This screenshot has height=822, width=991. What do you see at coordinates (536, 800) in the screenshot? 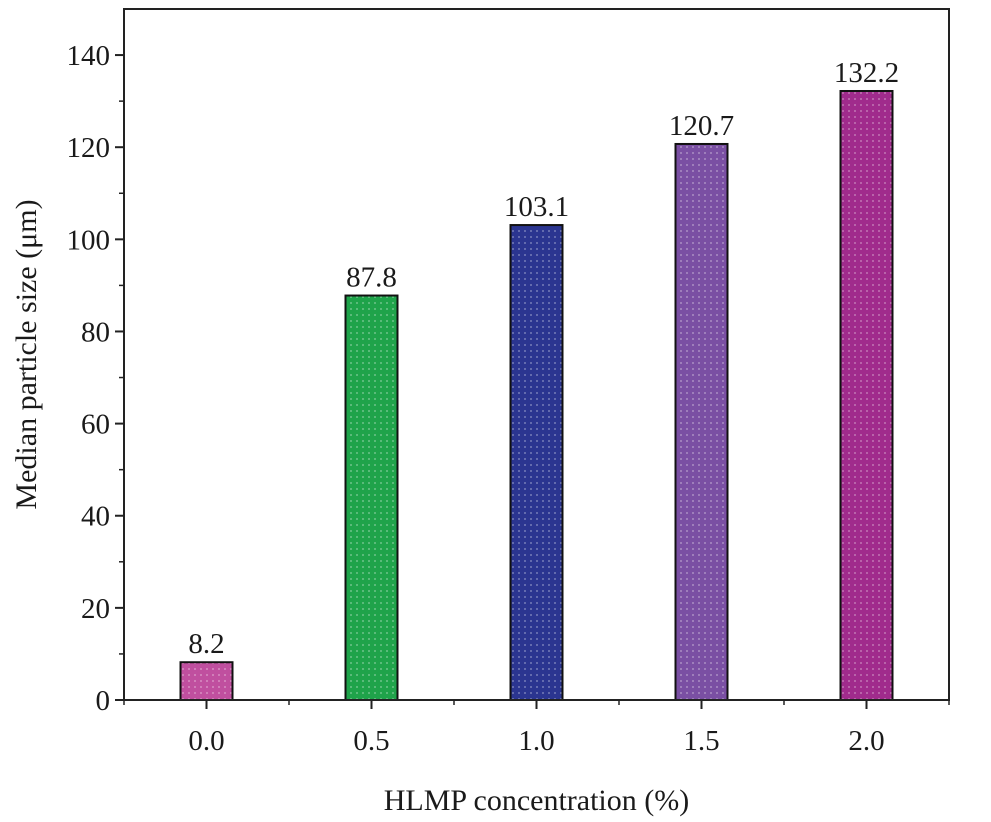
I see `x-axis-title: HLMP concentration (%)` at bounding box center [536, 800].